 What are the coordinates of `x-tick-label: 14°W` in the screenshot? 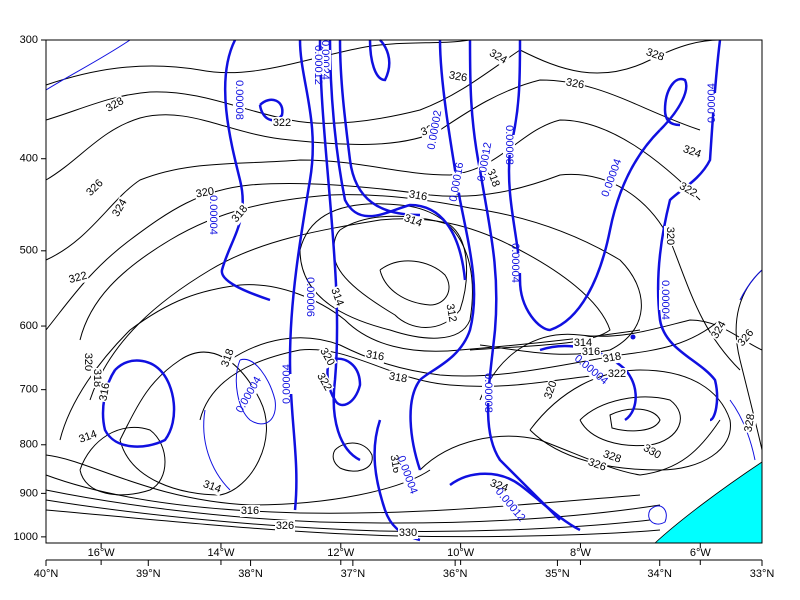 It's located at (221, 553).